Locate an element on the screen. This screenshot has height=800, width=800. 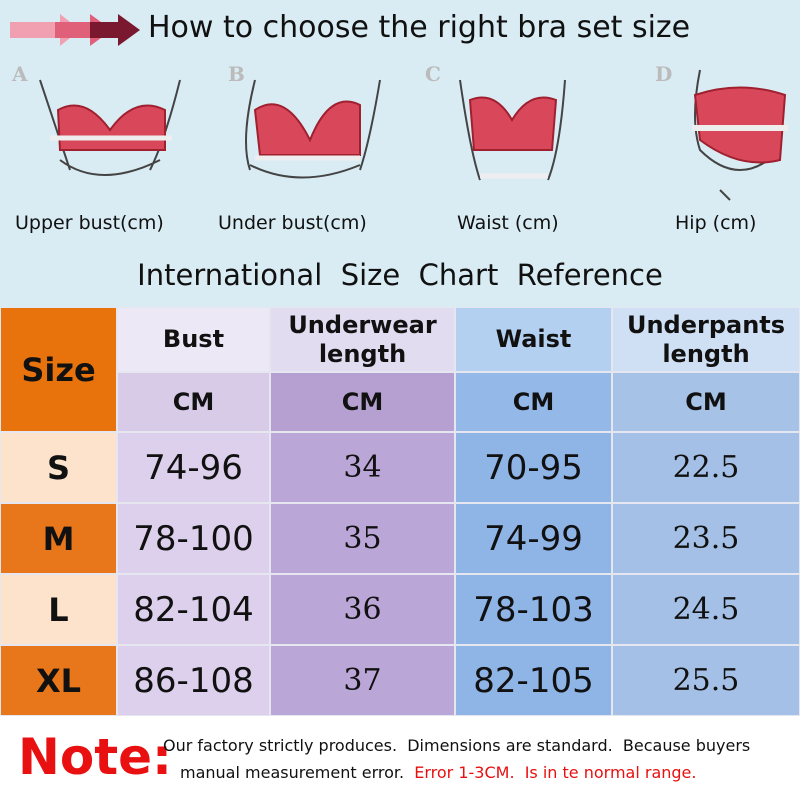
figure-caption: Upper bust(cm) is located at coordinates (89, 223).